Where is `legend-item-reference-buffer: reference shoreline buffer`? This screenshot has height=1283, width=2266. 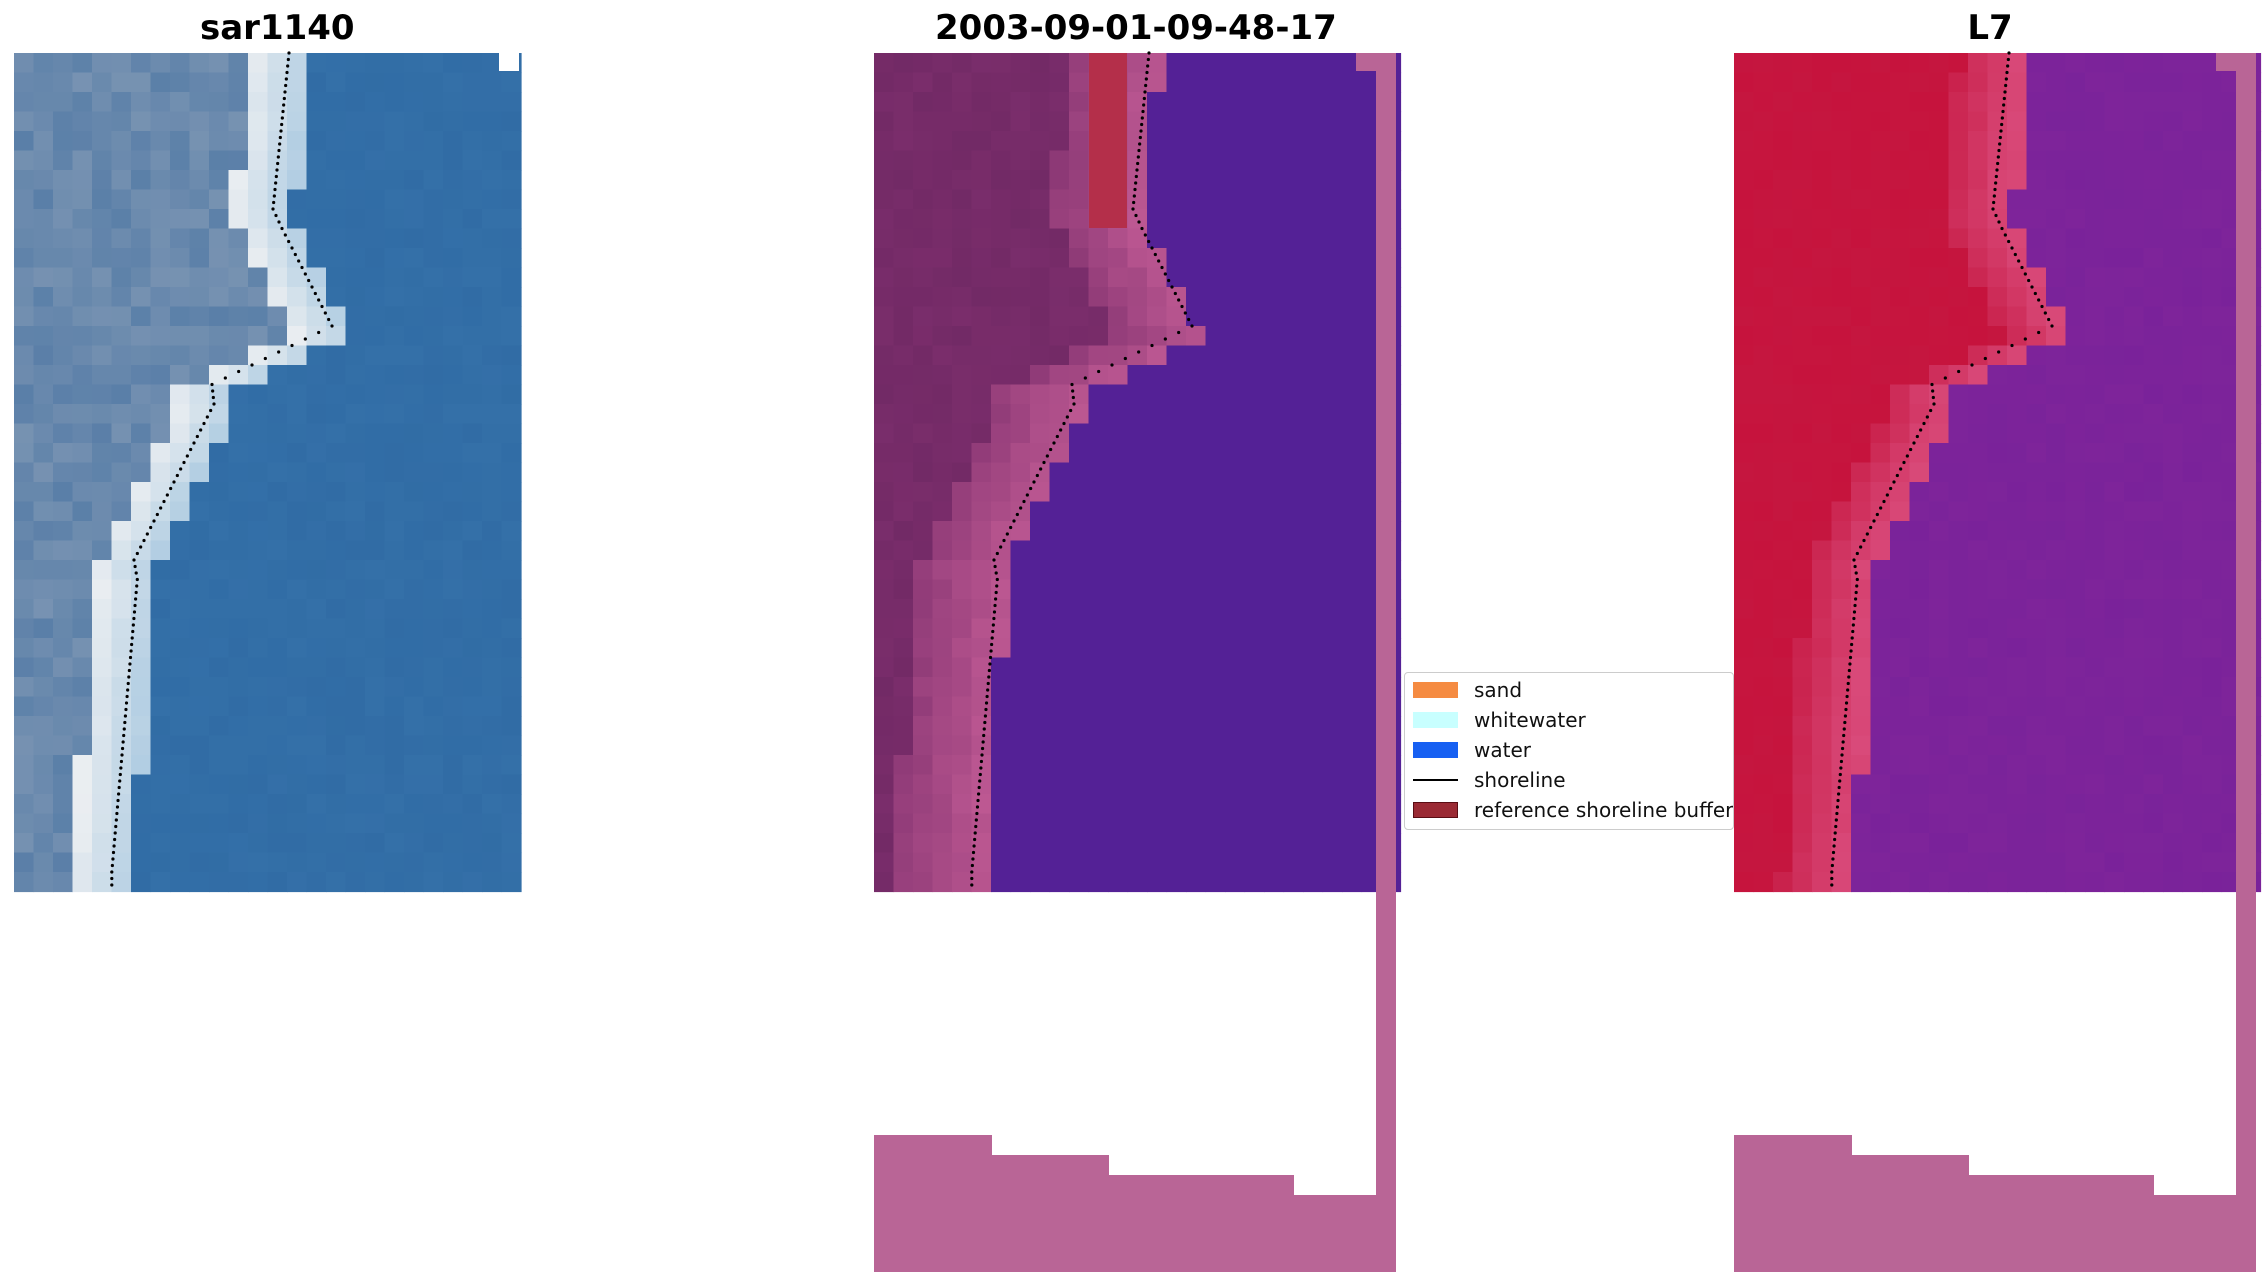
legend-item-reference-buffer: reference shoreline buffer is located at coordinates (1573, 810).